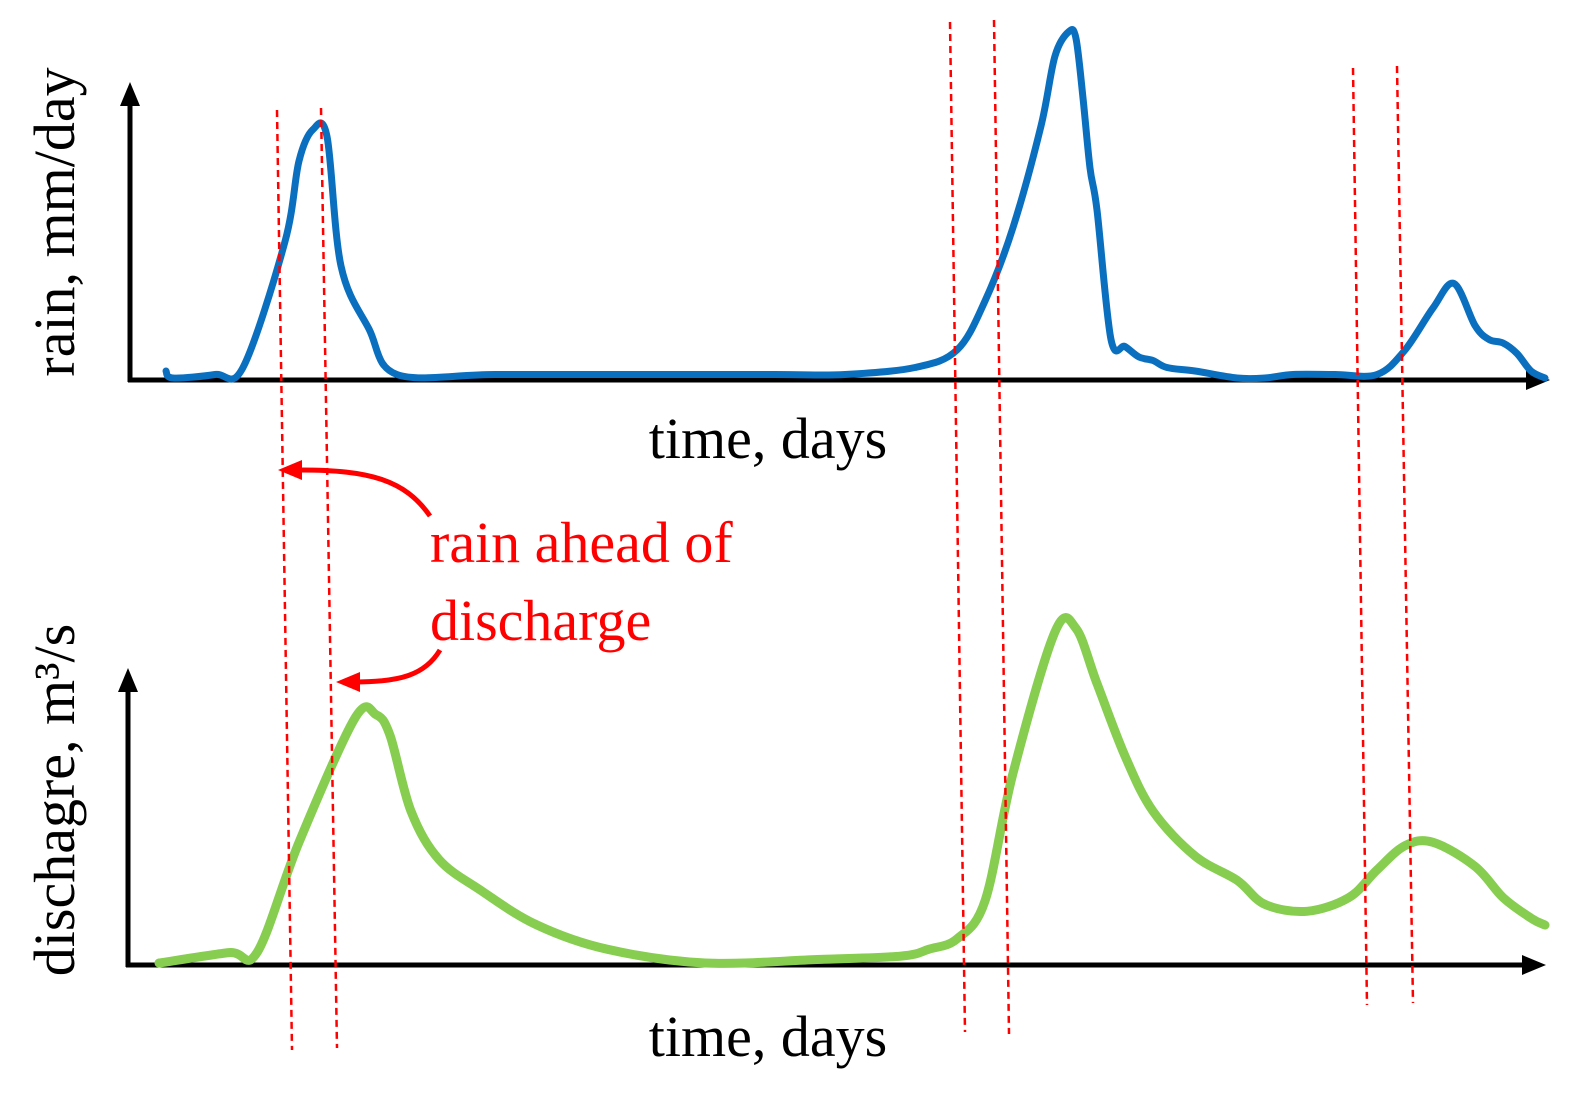 The height and width of the screenshot is (1112, 1586). What do you see at coordinates (581, 542) in the screenshot?
I see `annotation-line-1: rain ahead of` at bounding box center [581, 542].